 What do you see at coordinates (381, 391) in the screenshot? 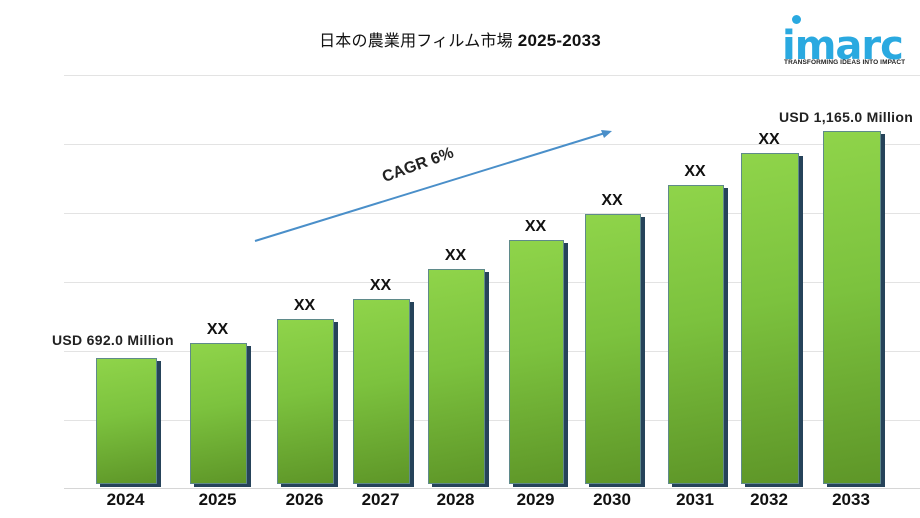
I see `bar-2027` at bounding box center [381, 391].